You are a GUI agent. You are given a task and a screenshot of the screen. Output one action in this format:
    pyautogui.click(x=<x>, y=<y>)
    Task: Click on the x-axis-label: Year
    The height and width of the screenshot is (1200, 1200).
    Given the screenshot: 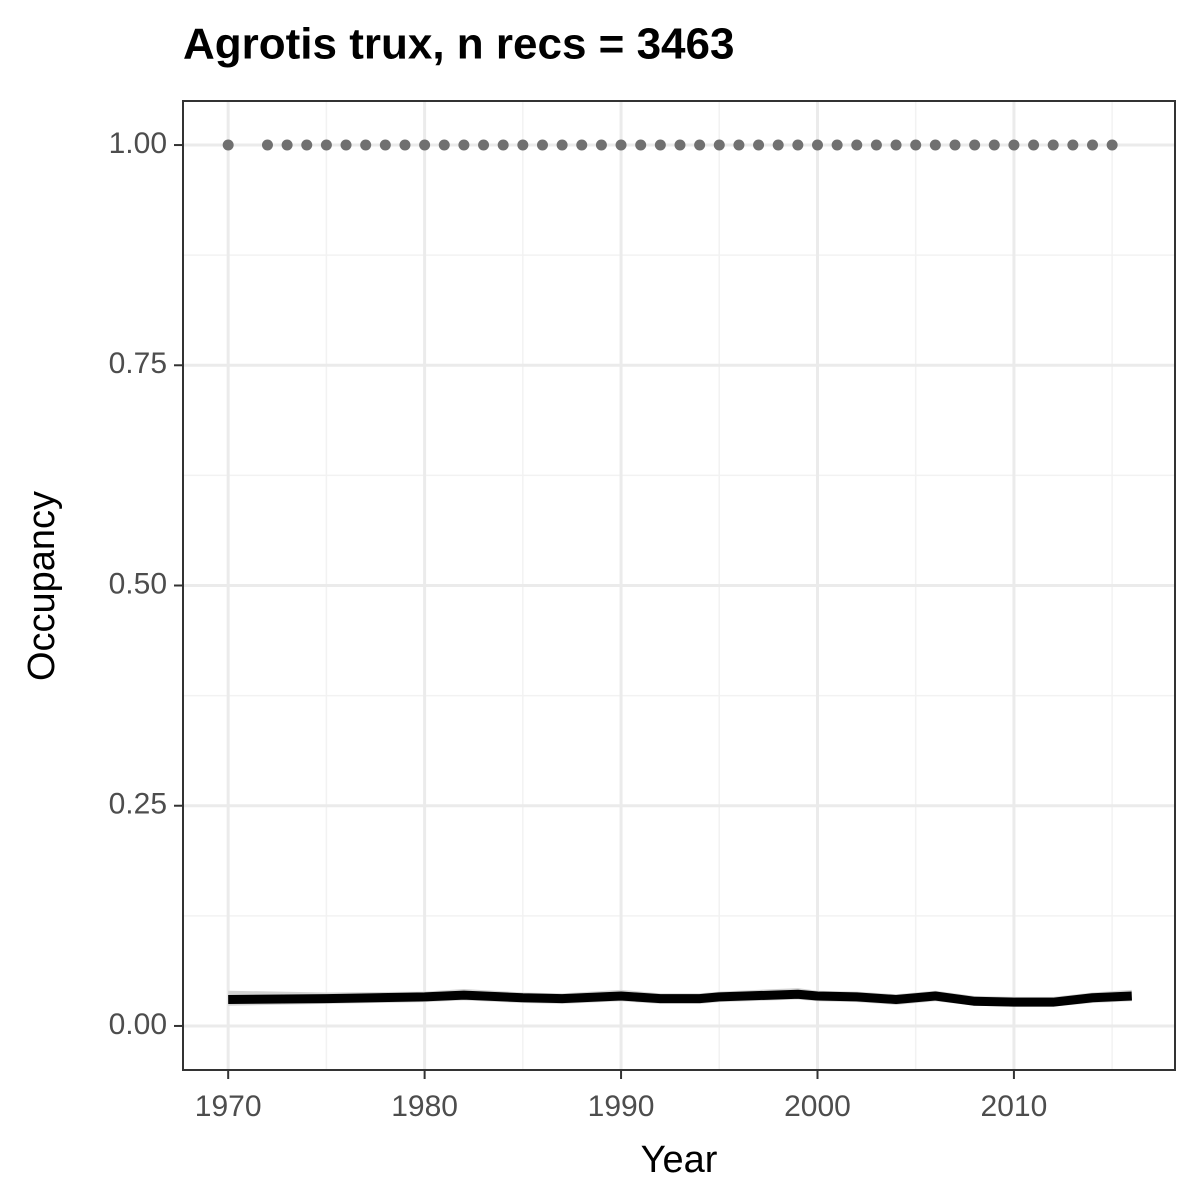 What is the action you would take?
    pyautogui.click(x=679, y=1160)
    